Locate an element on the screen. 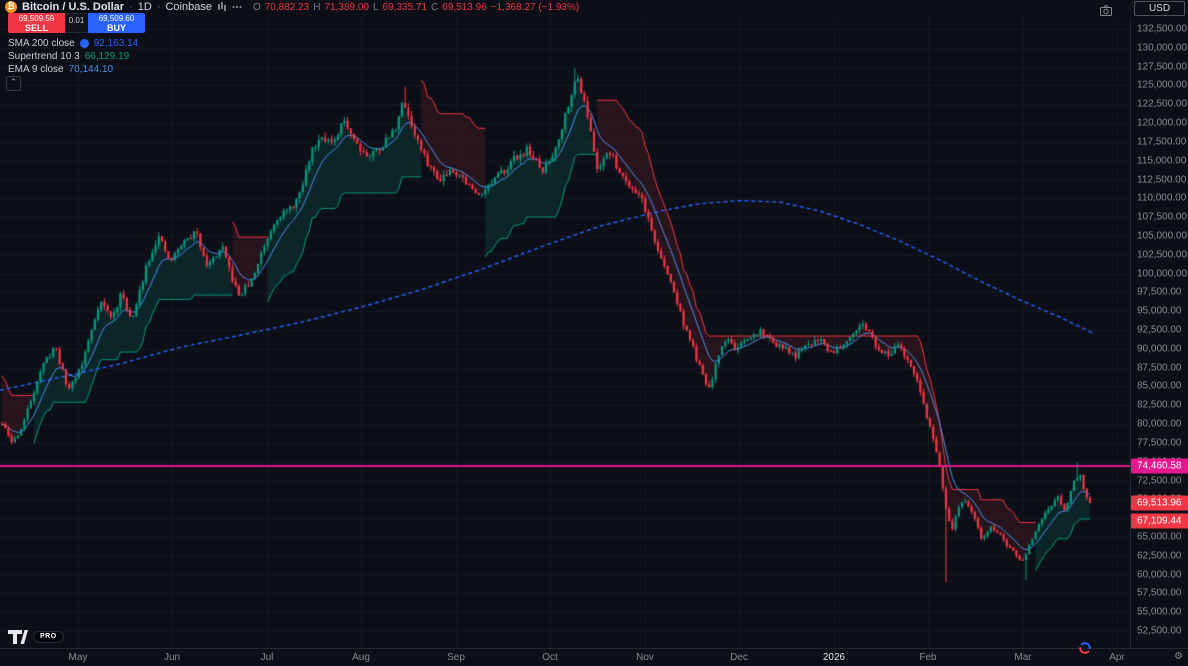  price-axis-label: 92,500.00 is located at coordinates (1159, 330).